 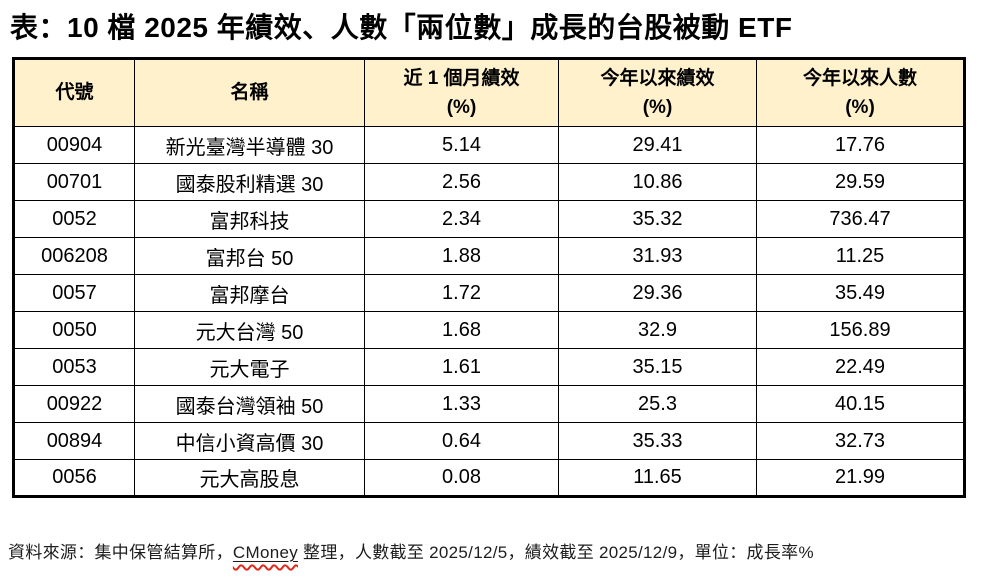 What do you see at coordinates (860, 182) in the screenshot?
I see `ytd-holders-cell: 29.59` at bounding box center [860, 182].